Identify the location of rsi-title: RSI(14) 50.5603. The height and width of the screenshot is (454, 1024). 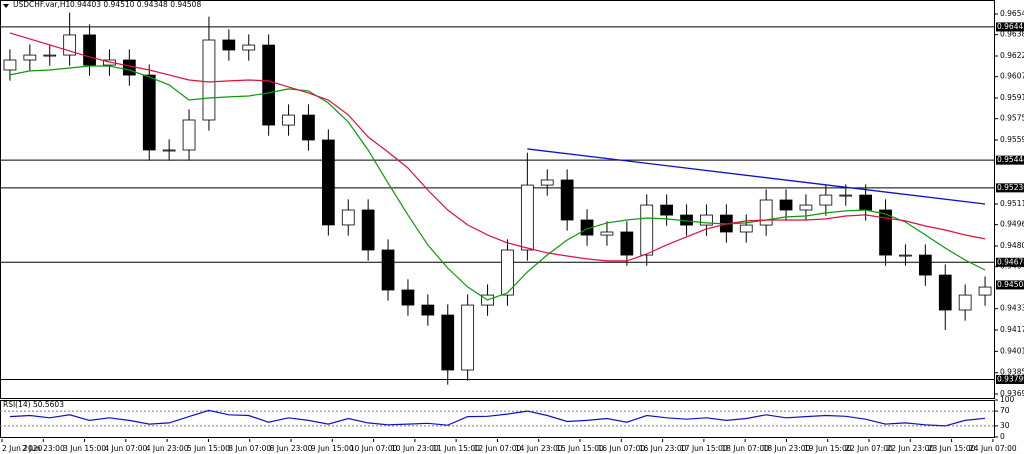
(33, 404).